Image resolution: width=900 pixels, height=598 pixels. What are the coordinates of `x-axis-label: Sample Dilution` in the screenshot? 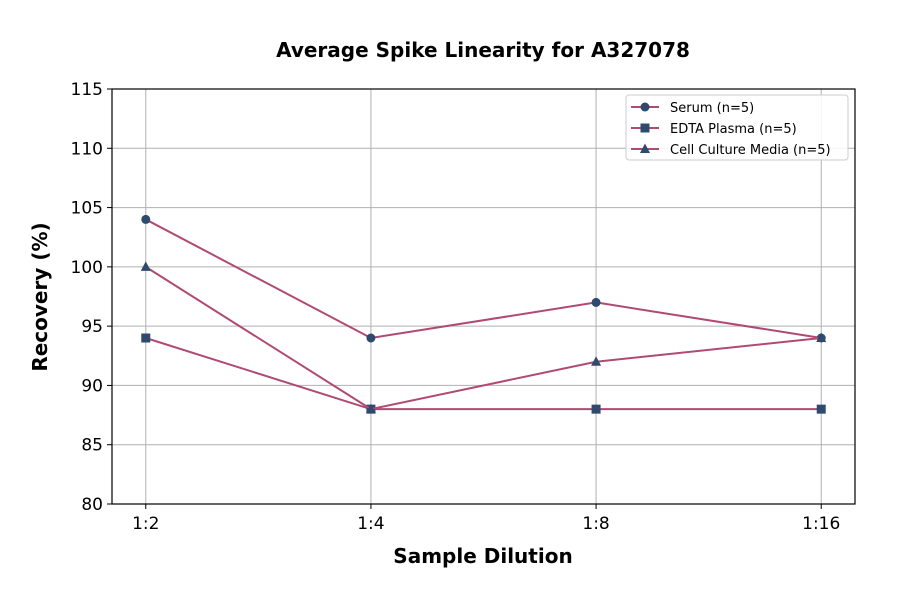 It's located at (482, 556).